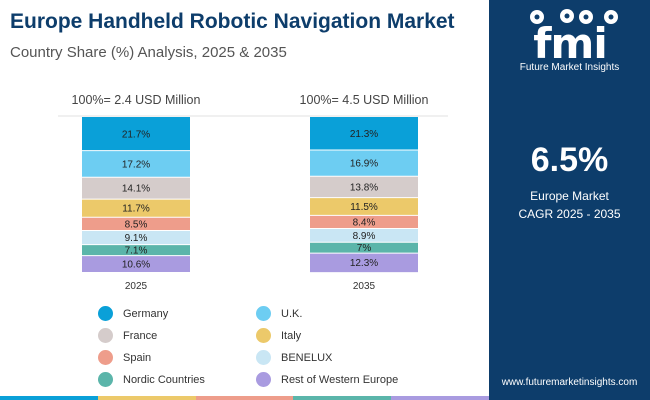 This screenshot has height=400, width=650. What do you see at coordinates (292, 313) in the screenshot?
I see `legend-label: U.K.` at bounding box center [292, 313].